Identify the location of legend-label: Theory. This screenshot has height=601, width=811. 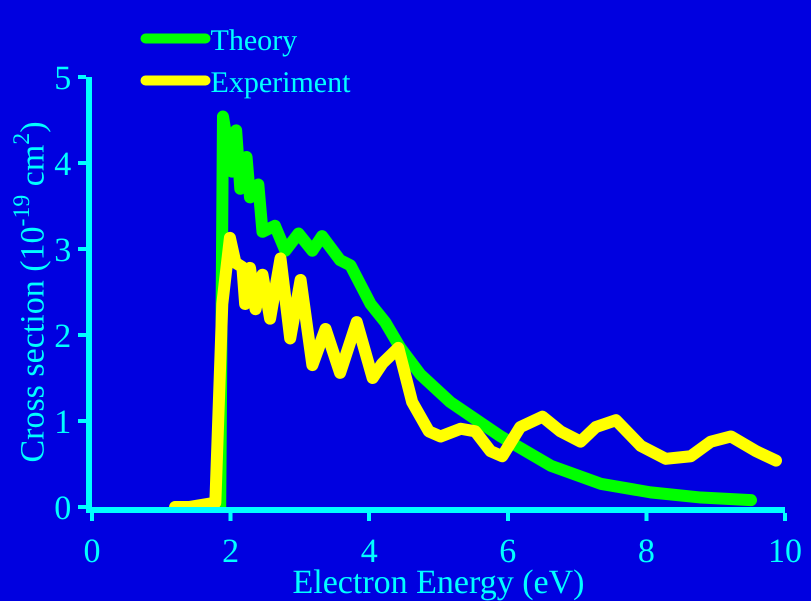
(254, 41).